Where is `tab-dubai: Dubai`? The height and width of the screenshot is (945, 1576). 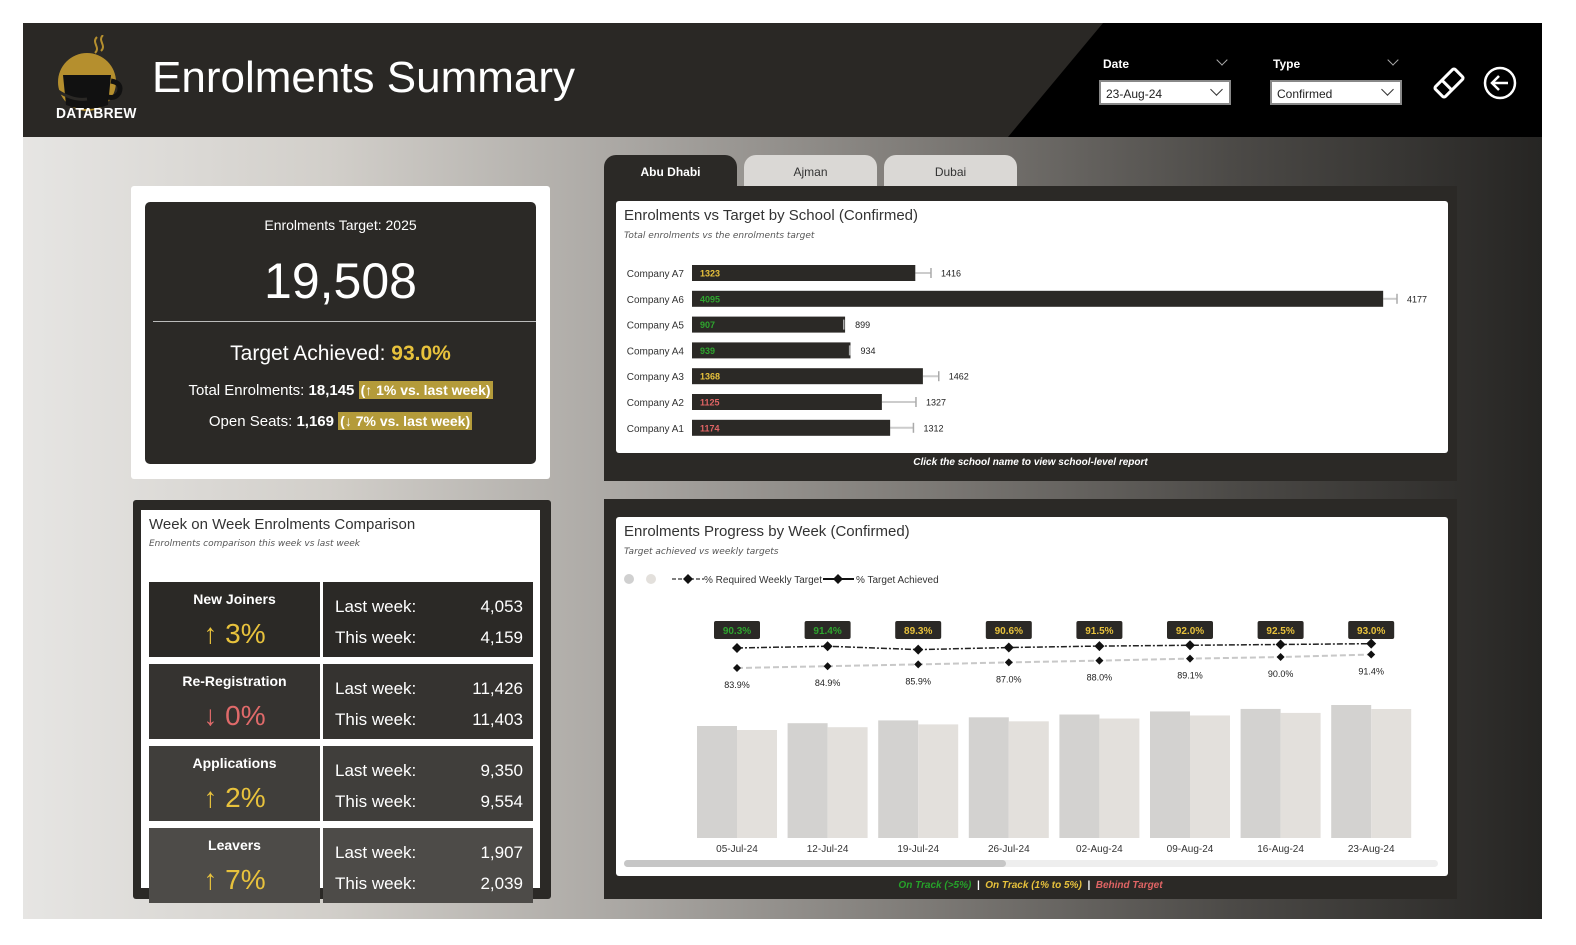 tab-dubai: Dubai is located at coordinates (950, 171).